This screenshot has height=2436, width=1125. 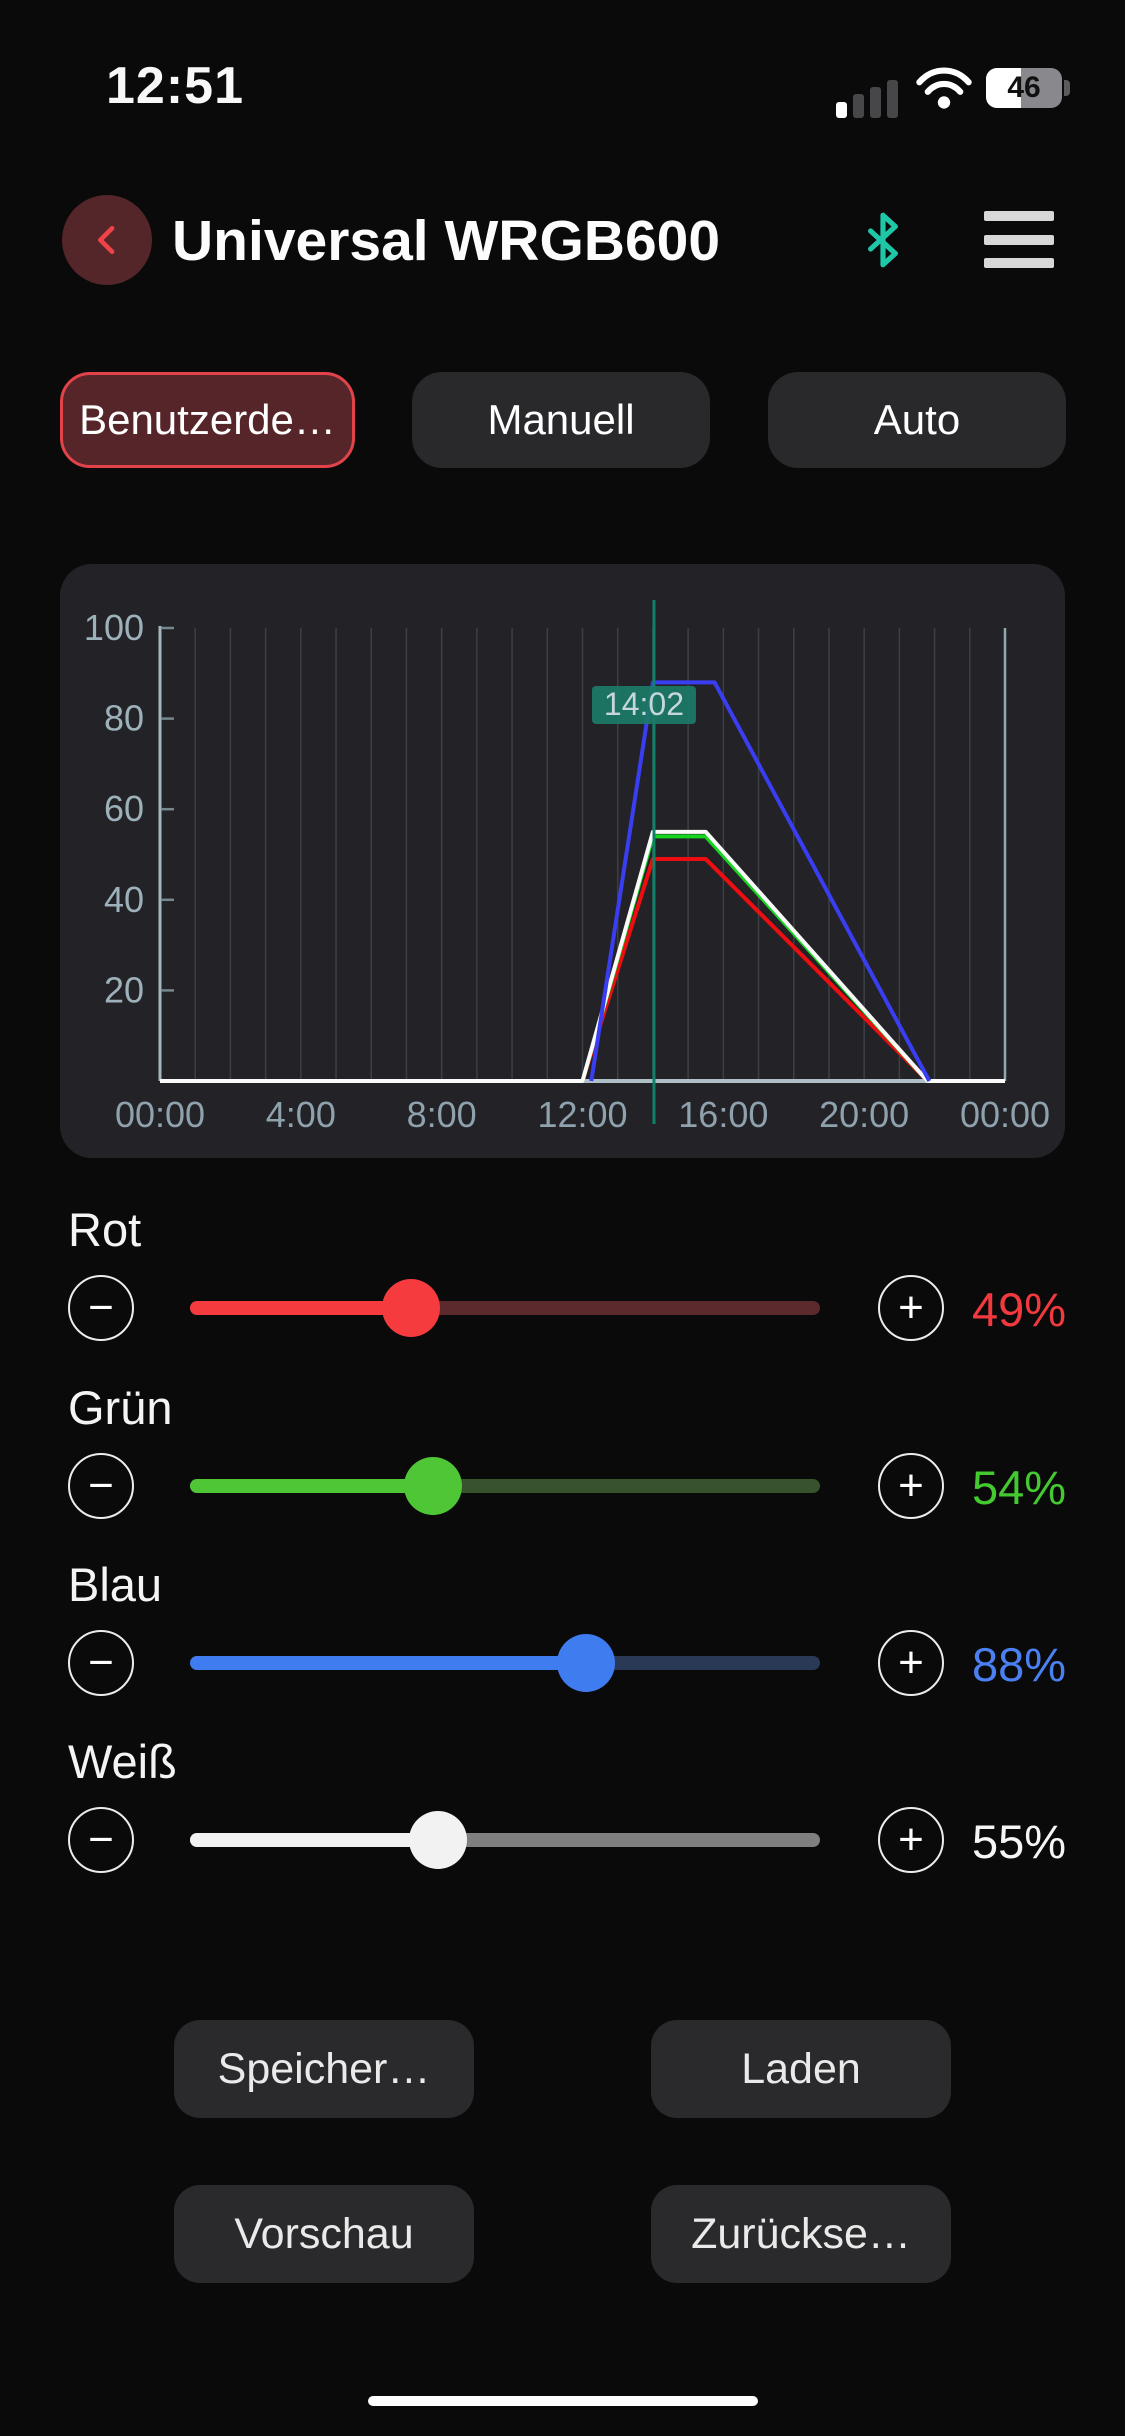 I want to click on tab-manuell: Manuell, so click(x=561, y=420).